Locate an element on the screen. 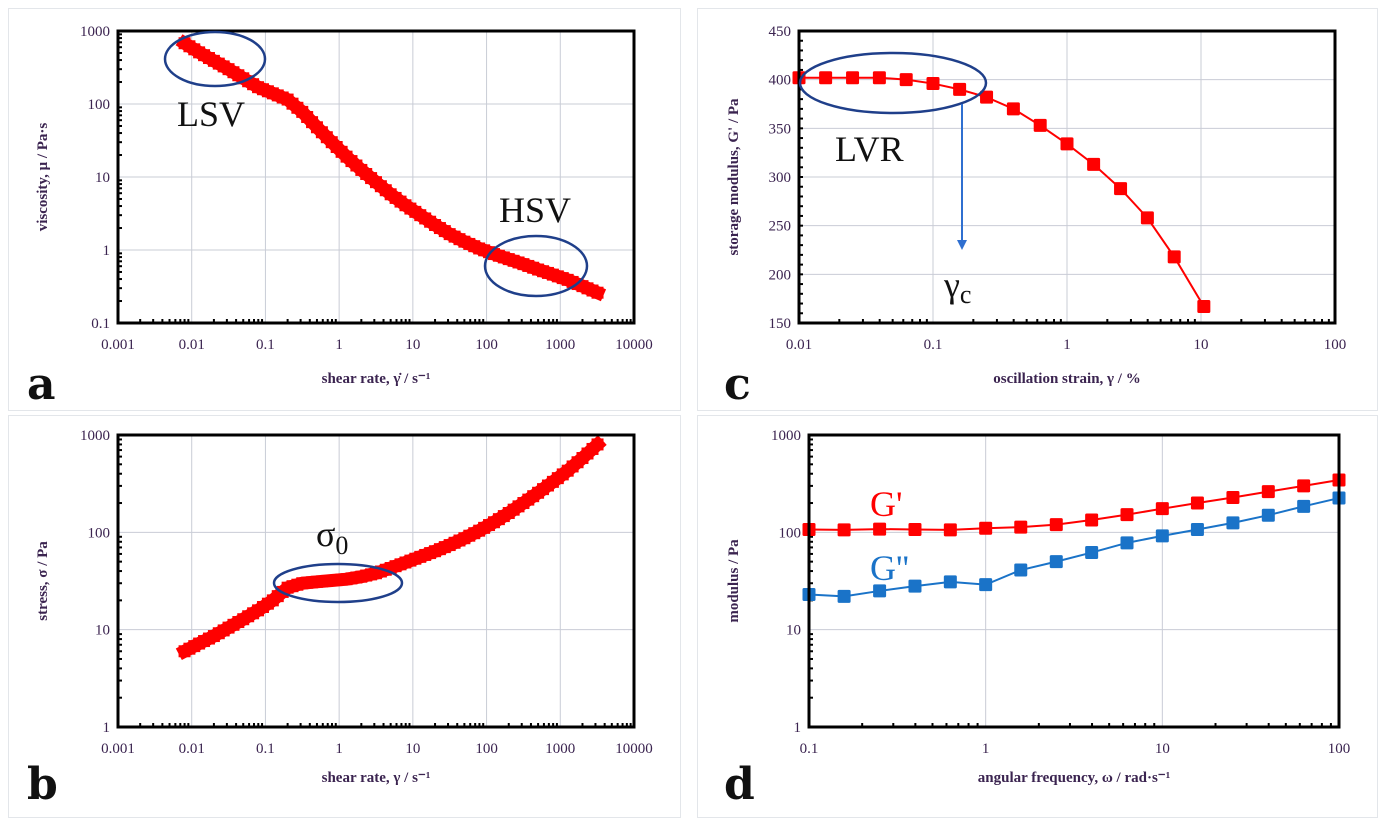 The width and height of the screenshot is (1384, 826). y-axis-title: modulus / Pa is located at coordinates (734, 581).